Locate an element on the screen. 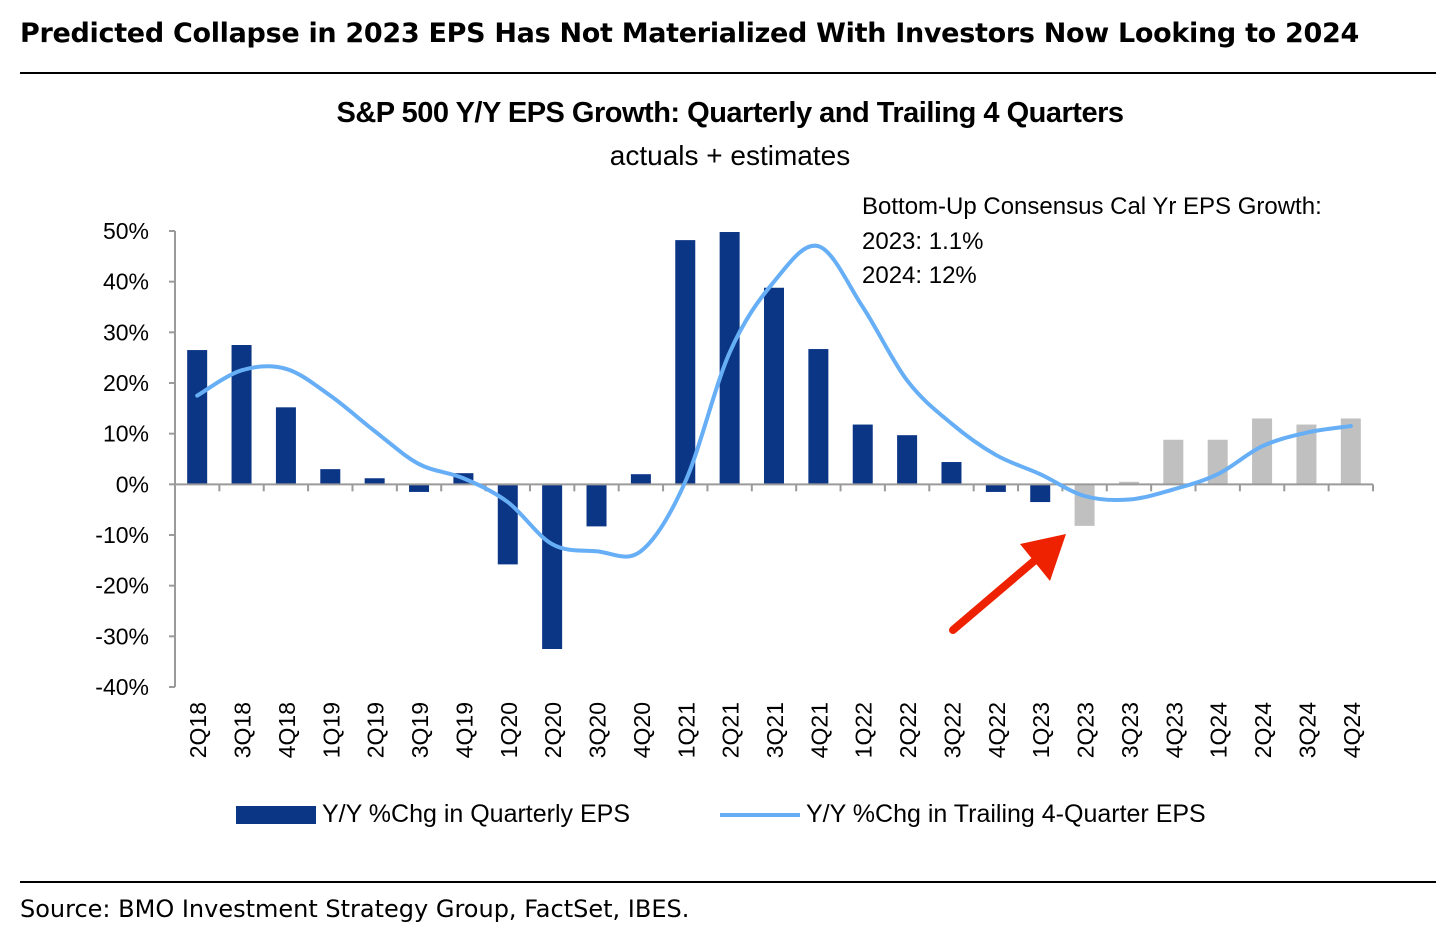  annotation-line-2023: 2023: 1.1% is located at coordinates (923, 241).